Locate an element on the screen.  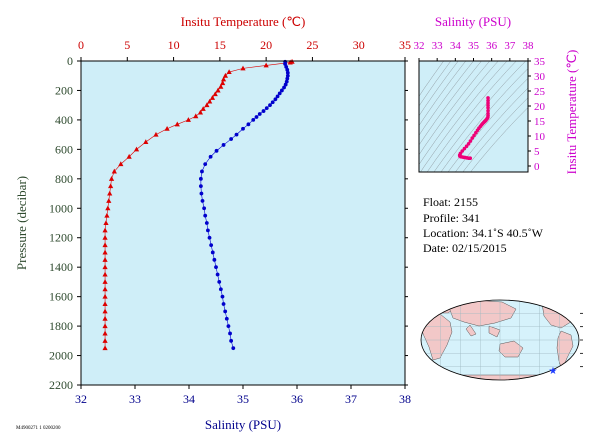
temperature-axis-title: Insitu Temperature (℃) is located at coordinates (243, 21).